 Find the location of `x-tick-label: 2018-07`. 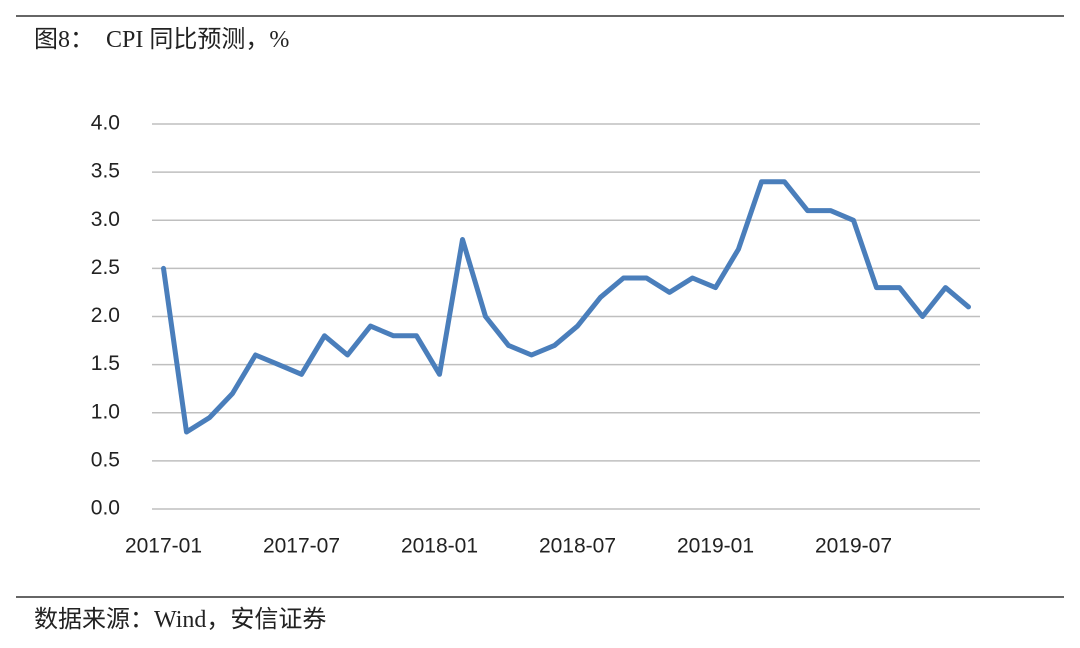

x-tick-label: 2018-07 is located at coordinates (577, 546).